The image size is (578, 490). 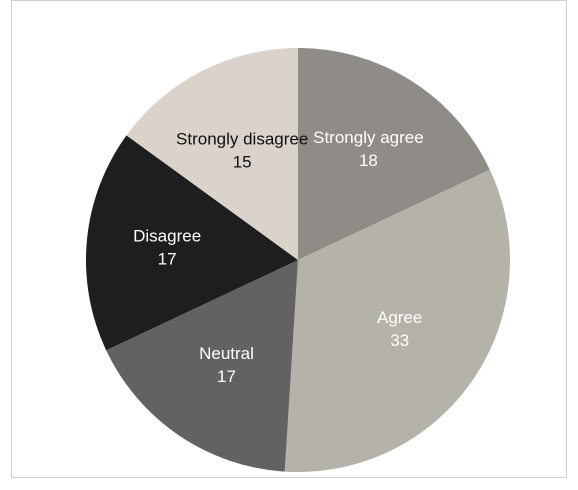 I want to click on slice-label-agree: Agree, so click(x=399, y=317).